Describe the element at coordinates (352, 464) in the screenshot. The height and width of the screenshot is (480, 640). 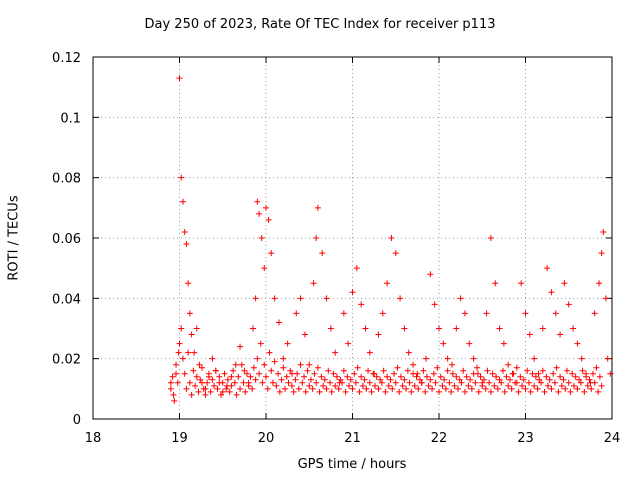
I see `x-axis-label: GPS time / hours` at that location.